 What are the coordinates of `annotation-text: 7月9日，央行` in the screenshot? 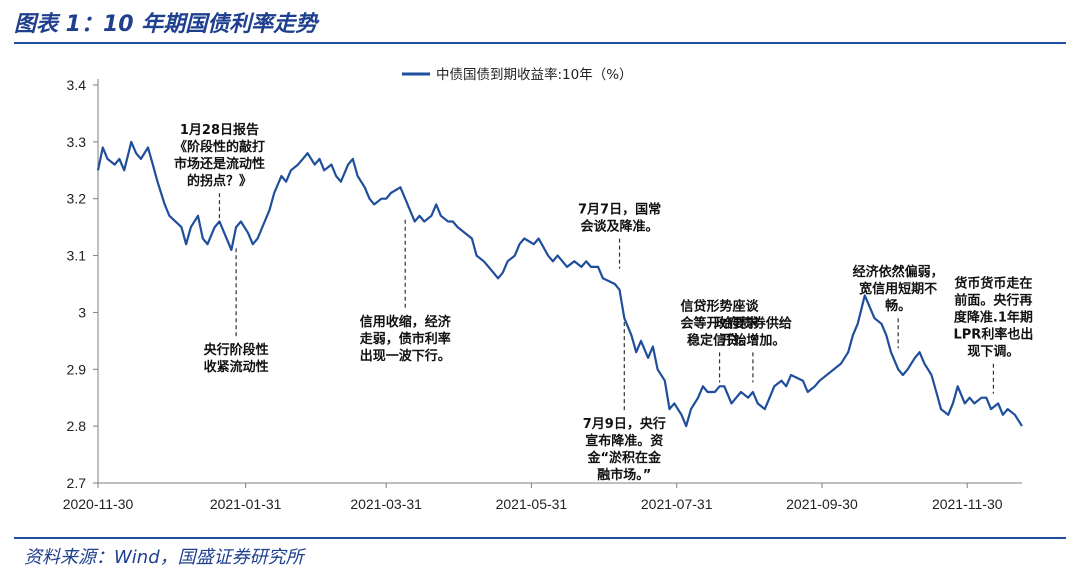 It's located at (624, 424).